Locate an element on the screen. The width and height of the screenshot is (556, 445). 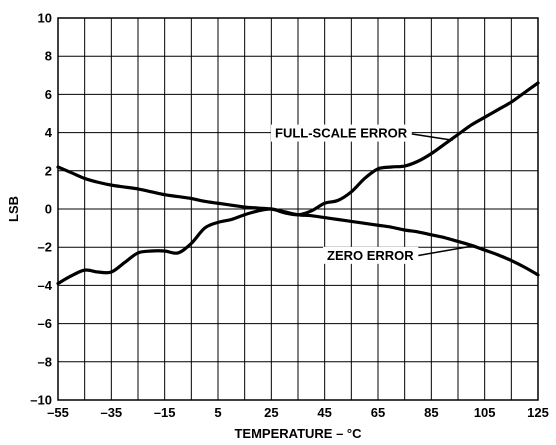
annotation-zero-background is located at coordinates (371, 255).